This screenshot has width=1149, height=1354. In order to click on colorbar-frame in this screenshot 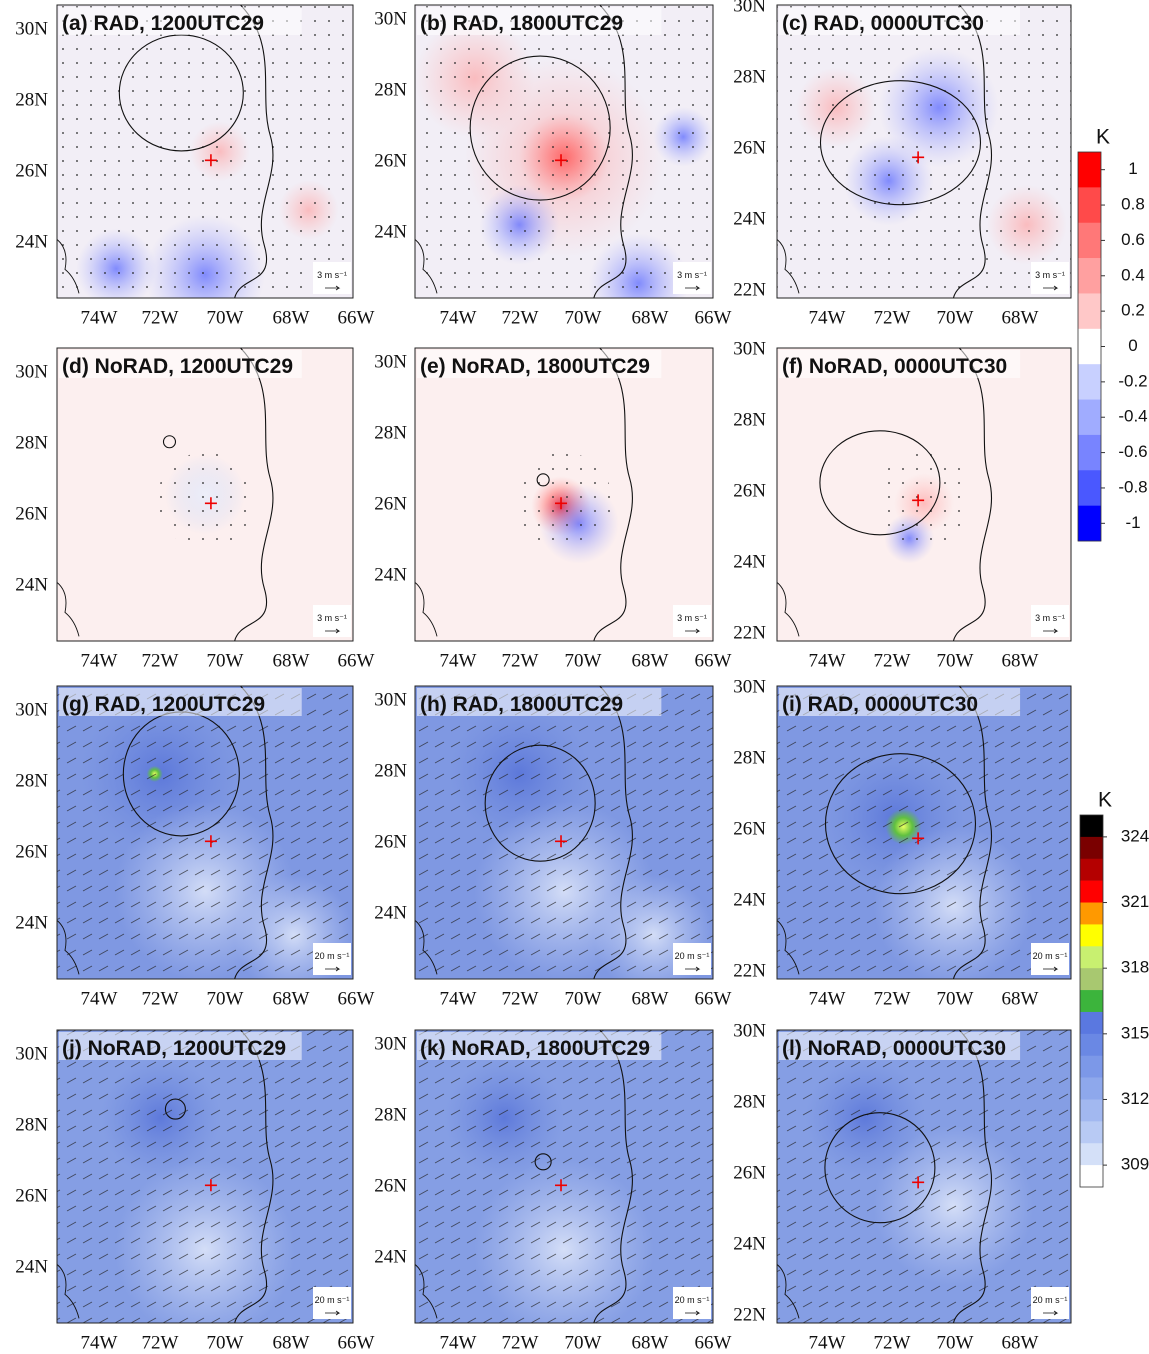, I will do `click(1091, 1001)`.